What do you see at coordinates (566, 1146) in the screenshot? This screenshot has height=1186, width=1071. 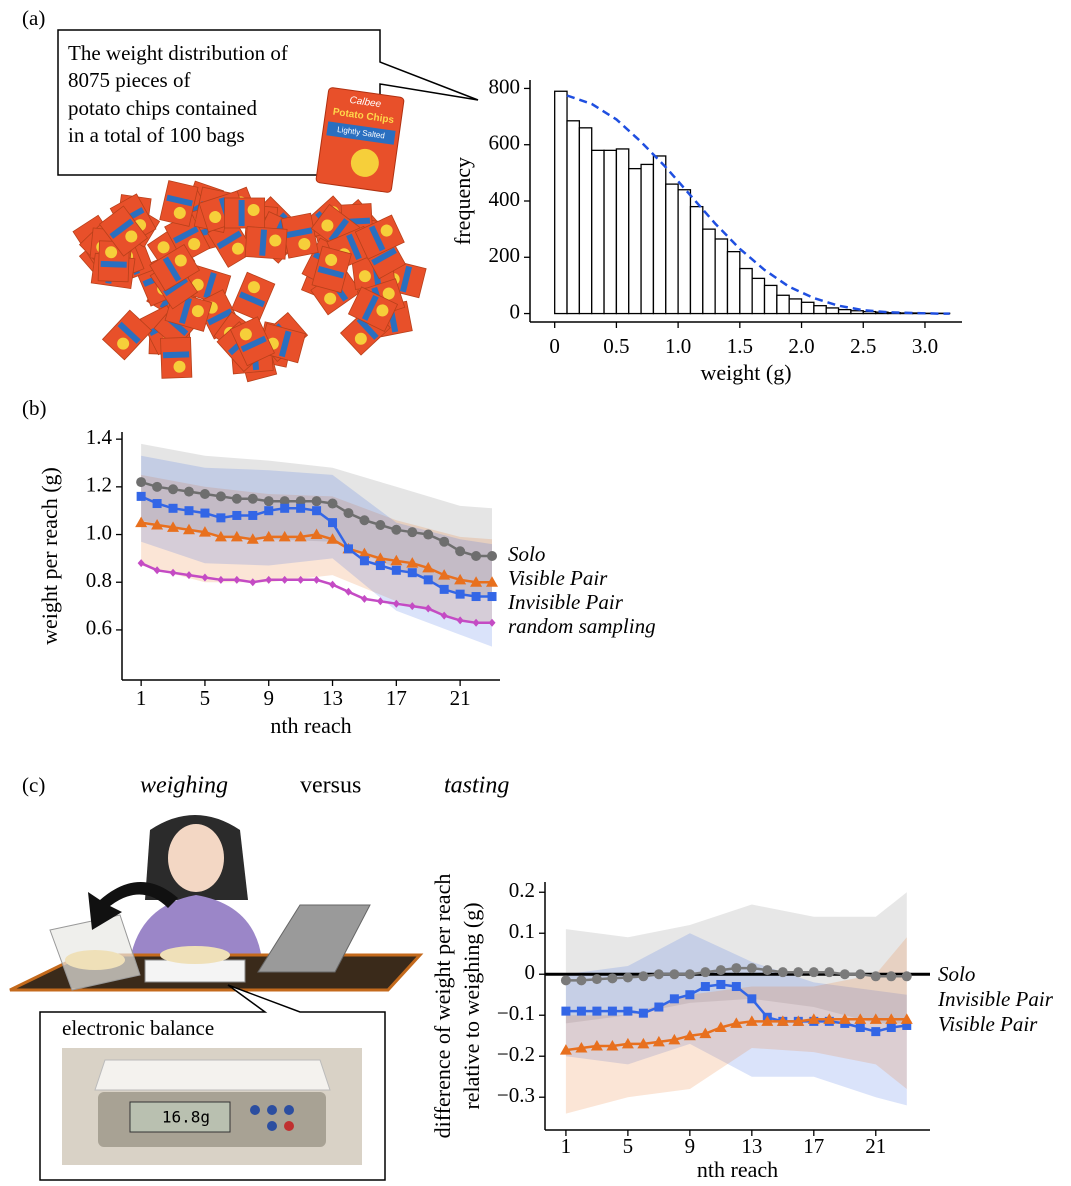 I see `x-tick-label: 1` at bounding box center [566, 1146].